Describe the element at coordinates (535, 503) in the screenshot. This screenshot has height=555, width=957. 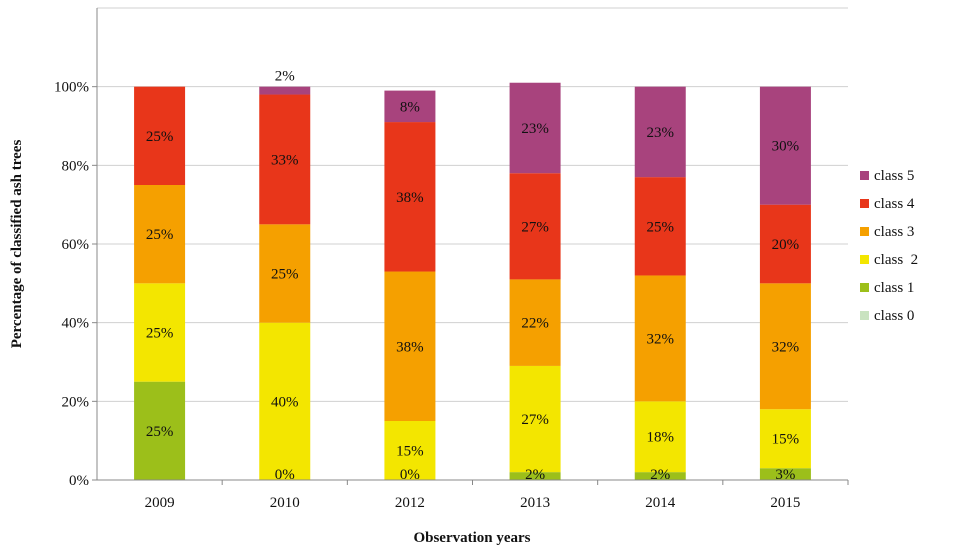
I see `x-tick-label: 2013` at that location.